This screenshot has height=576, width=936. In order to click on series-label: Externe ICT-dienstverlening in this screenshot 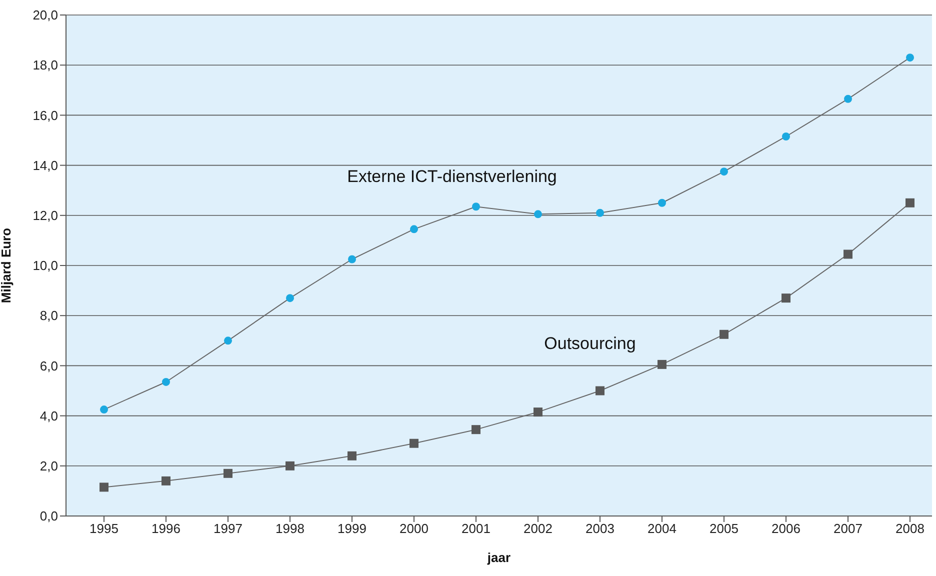, I will do `click(452, 176)`.